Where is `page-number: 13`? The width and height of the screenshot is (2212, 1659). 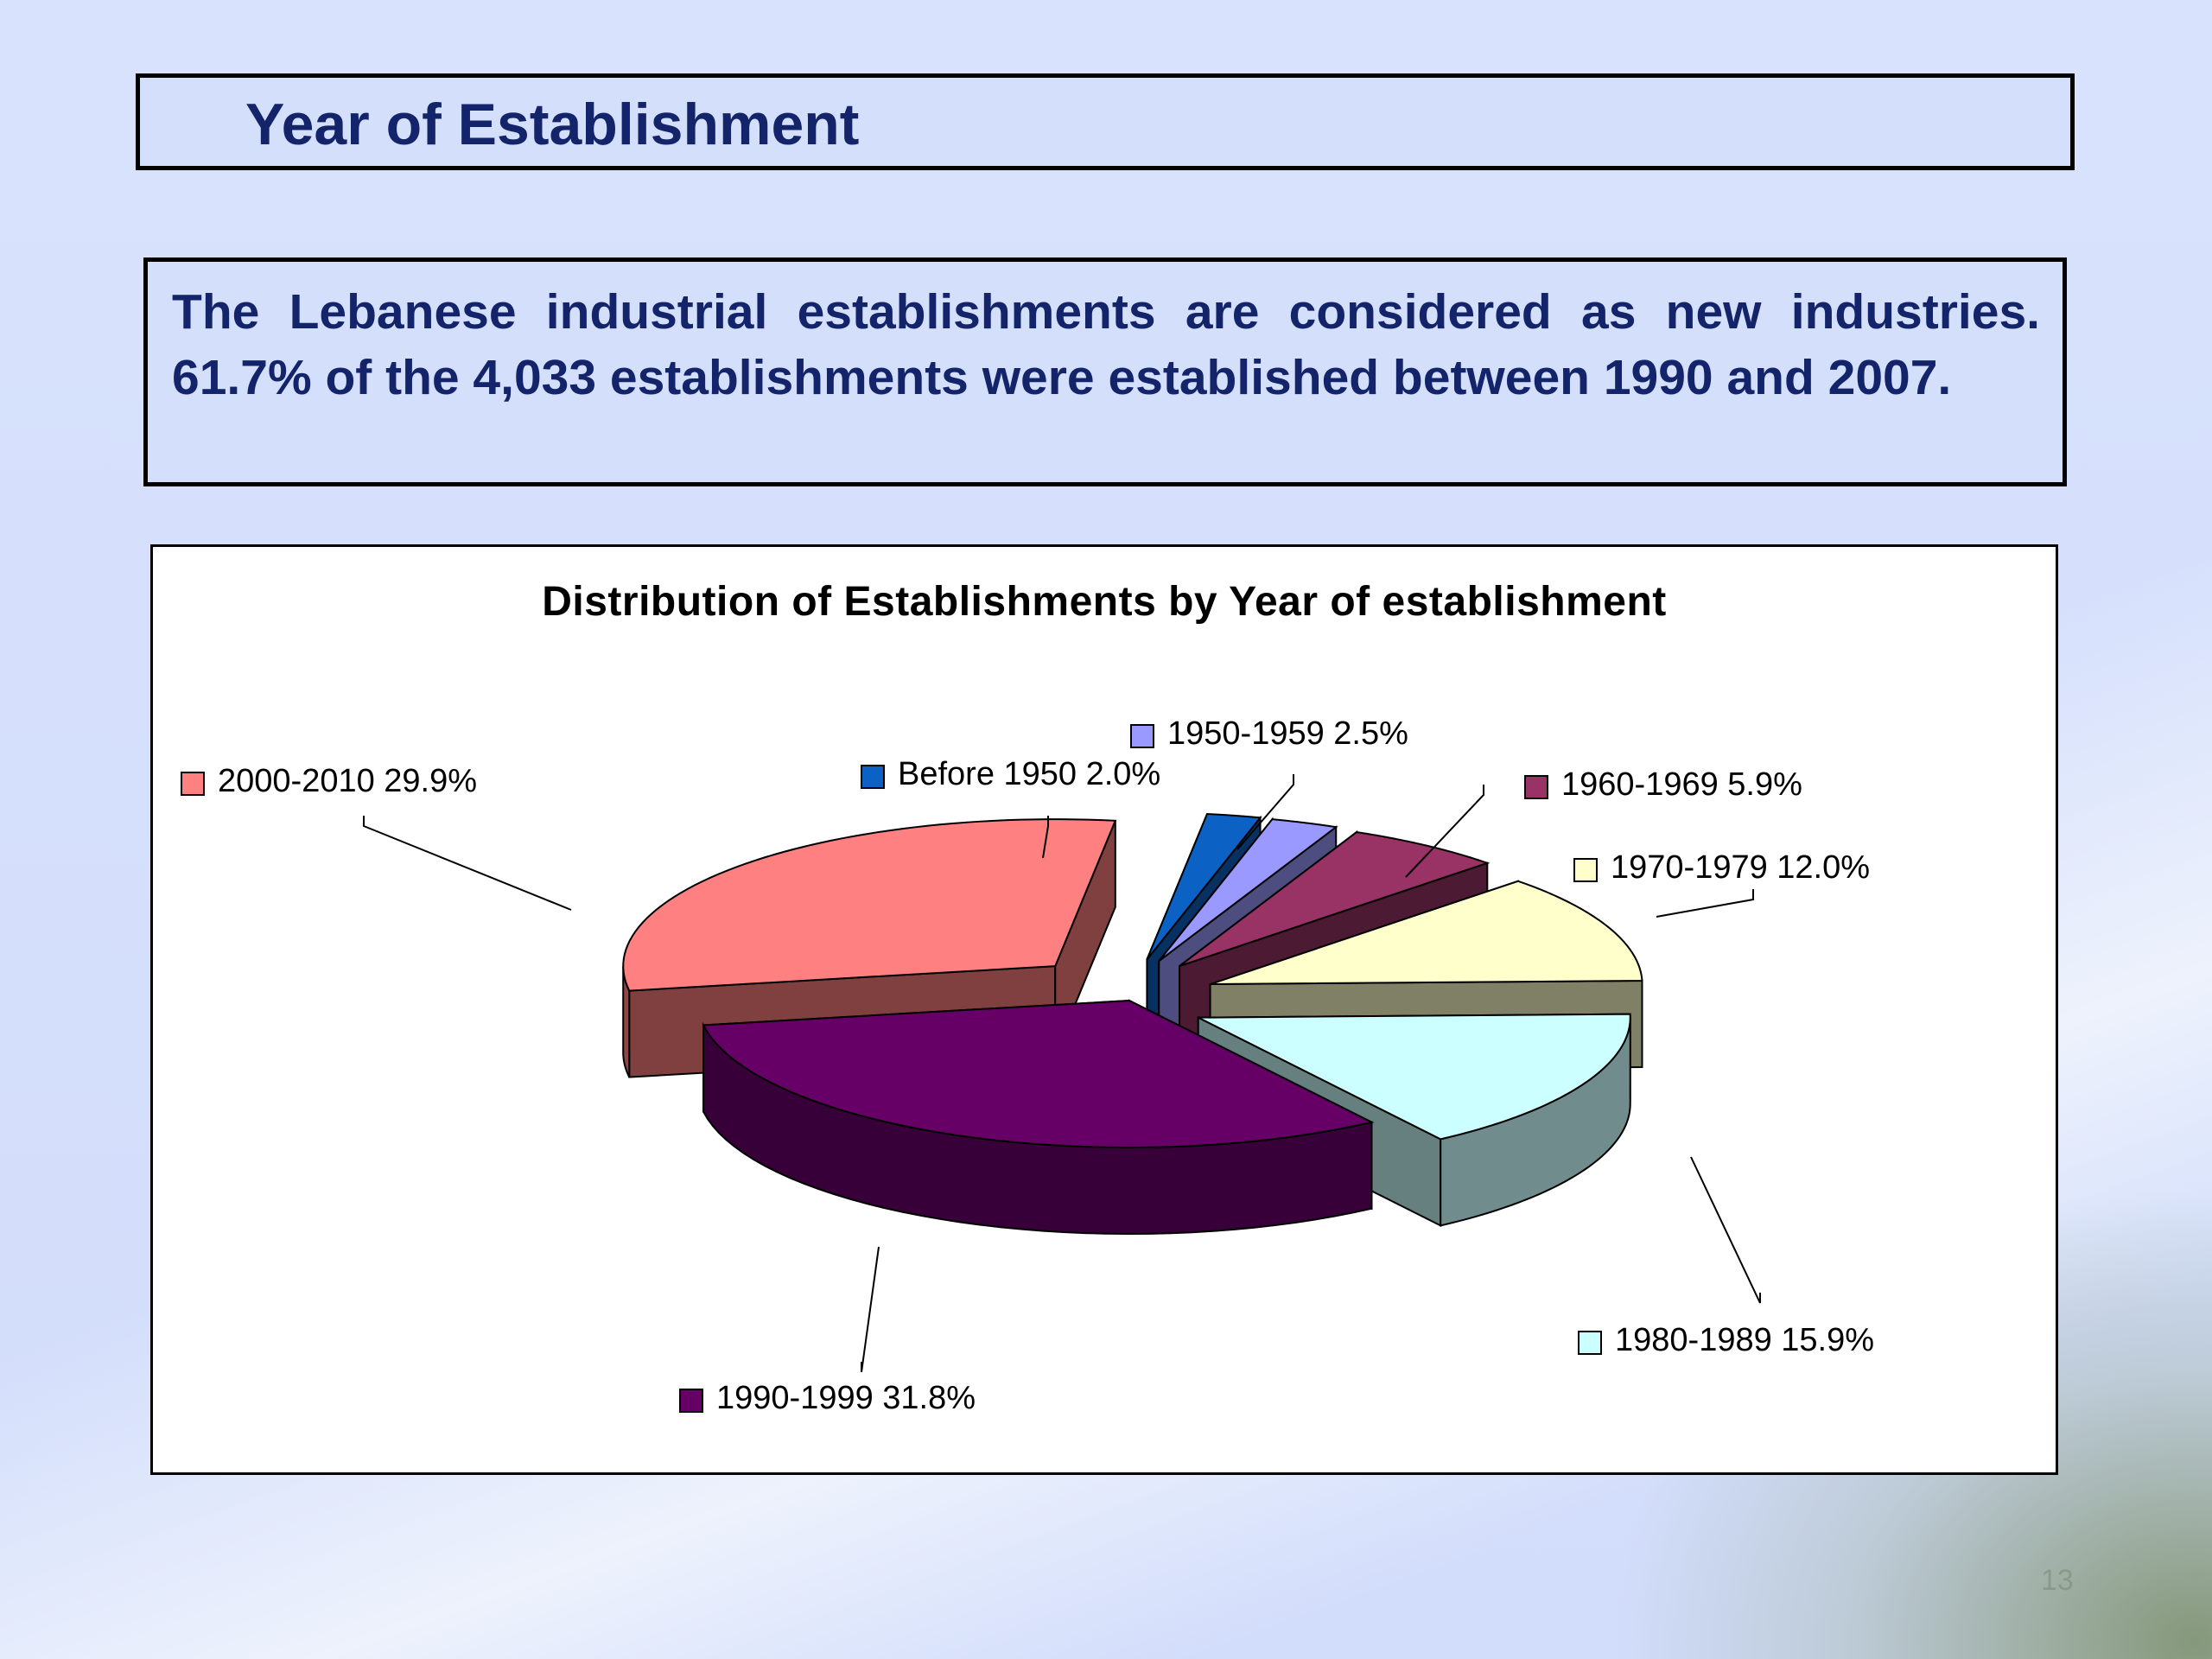 page-number: 13 is located at coordinates (2057, 1580).